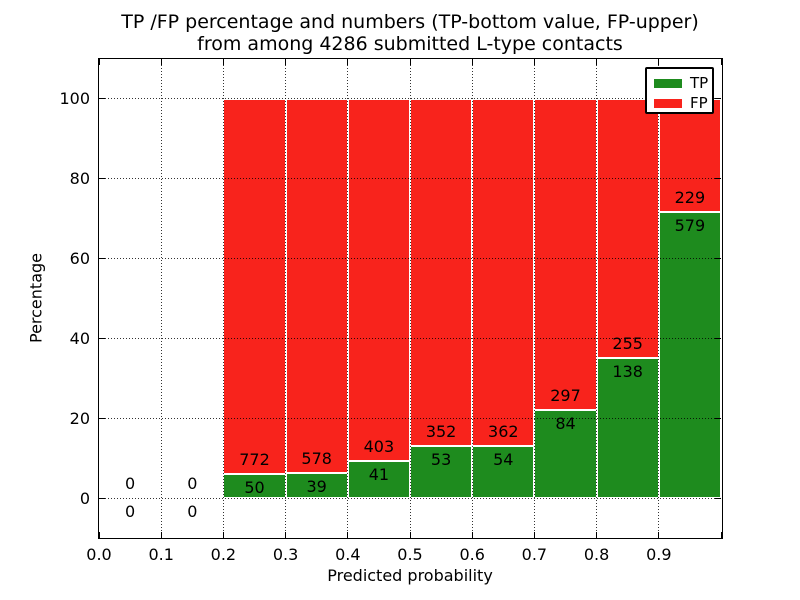 This screenshot has height=600, width=800. Describe the element at coordinates (472, 554) in the screenshot. I see `x-tick-label: 0.6` at that location.